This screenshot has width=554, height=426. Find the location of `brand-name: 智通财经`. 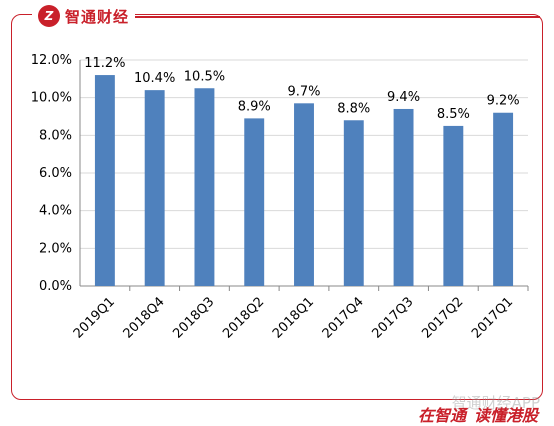

brand-name: 智通财经 is located at coordinates (97, 16).